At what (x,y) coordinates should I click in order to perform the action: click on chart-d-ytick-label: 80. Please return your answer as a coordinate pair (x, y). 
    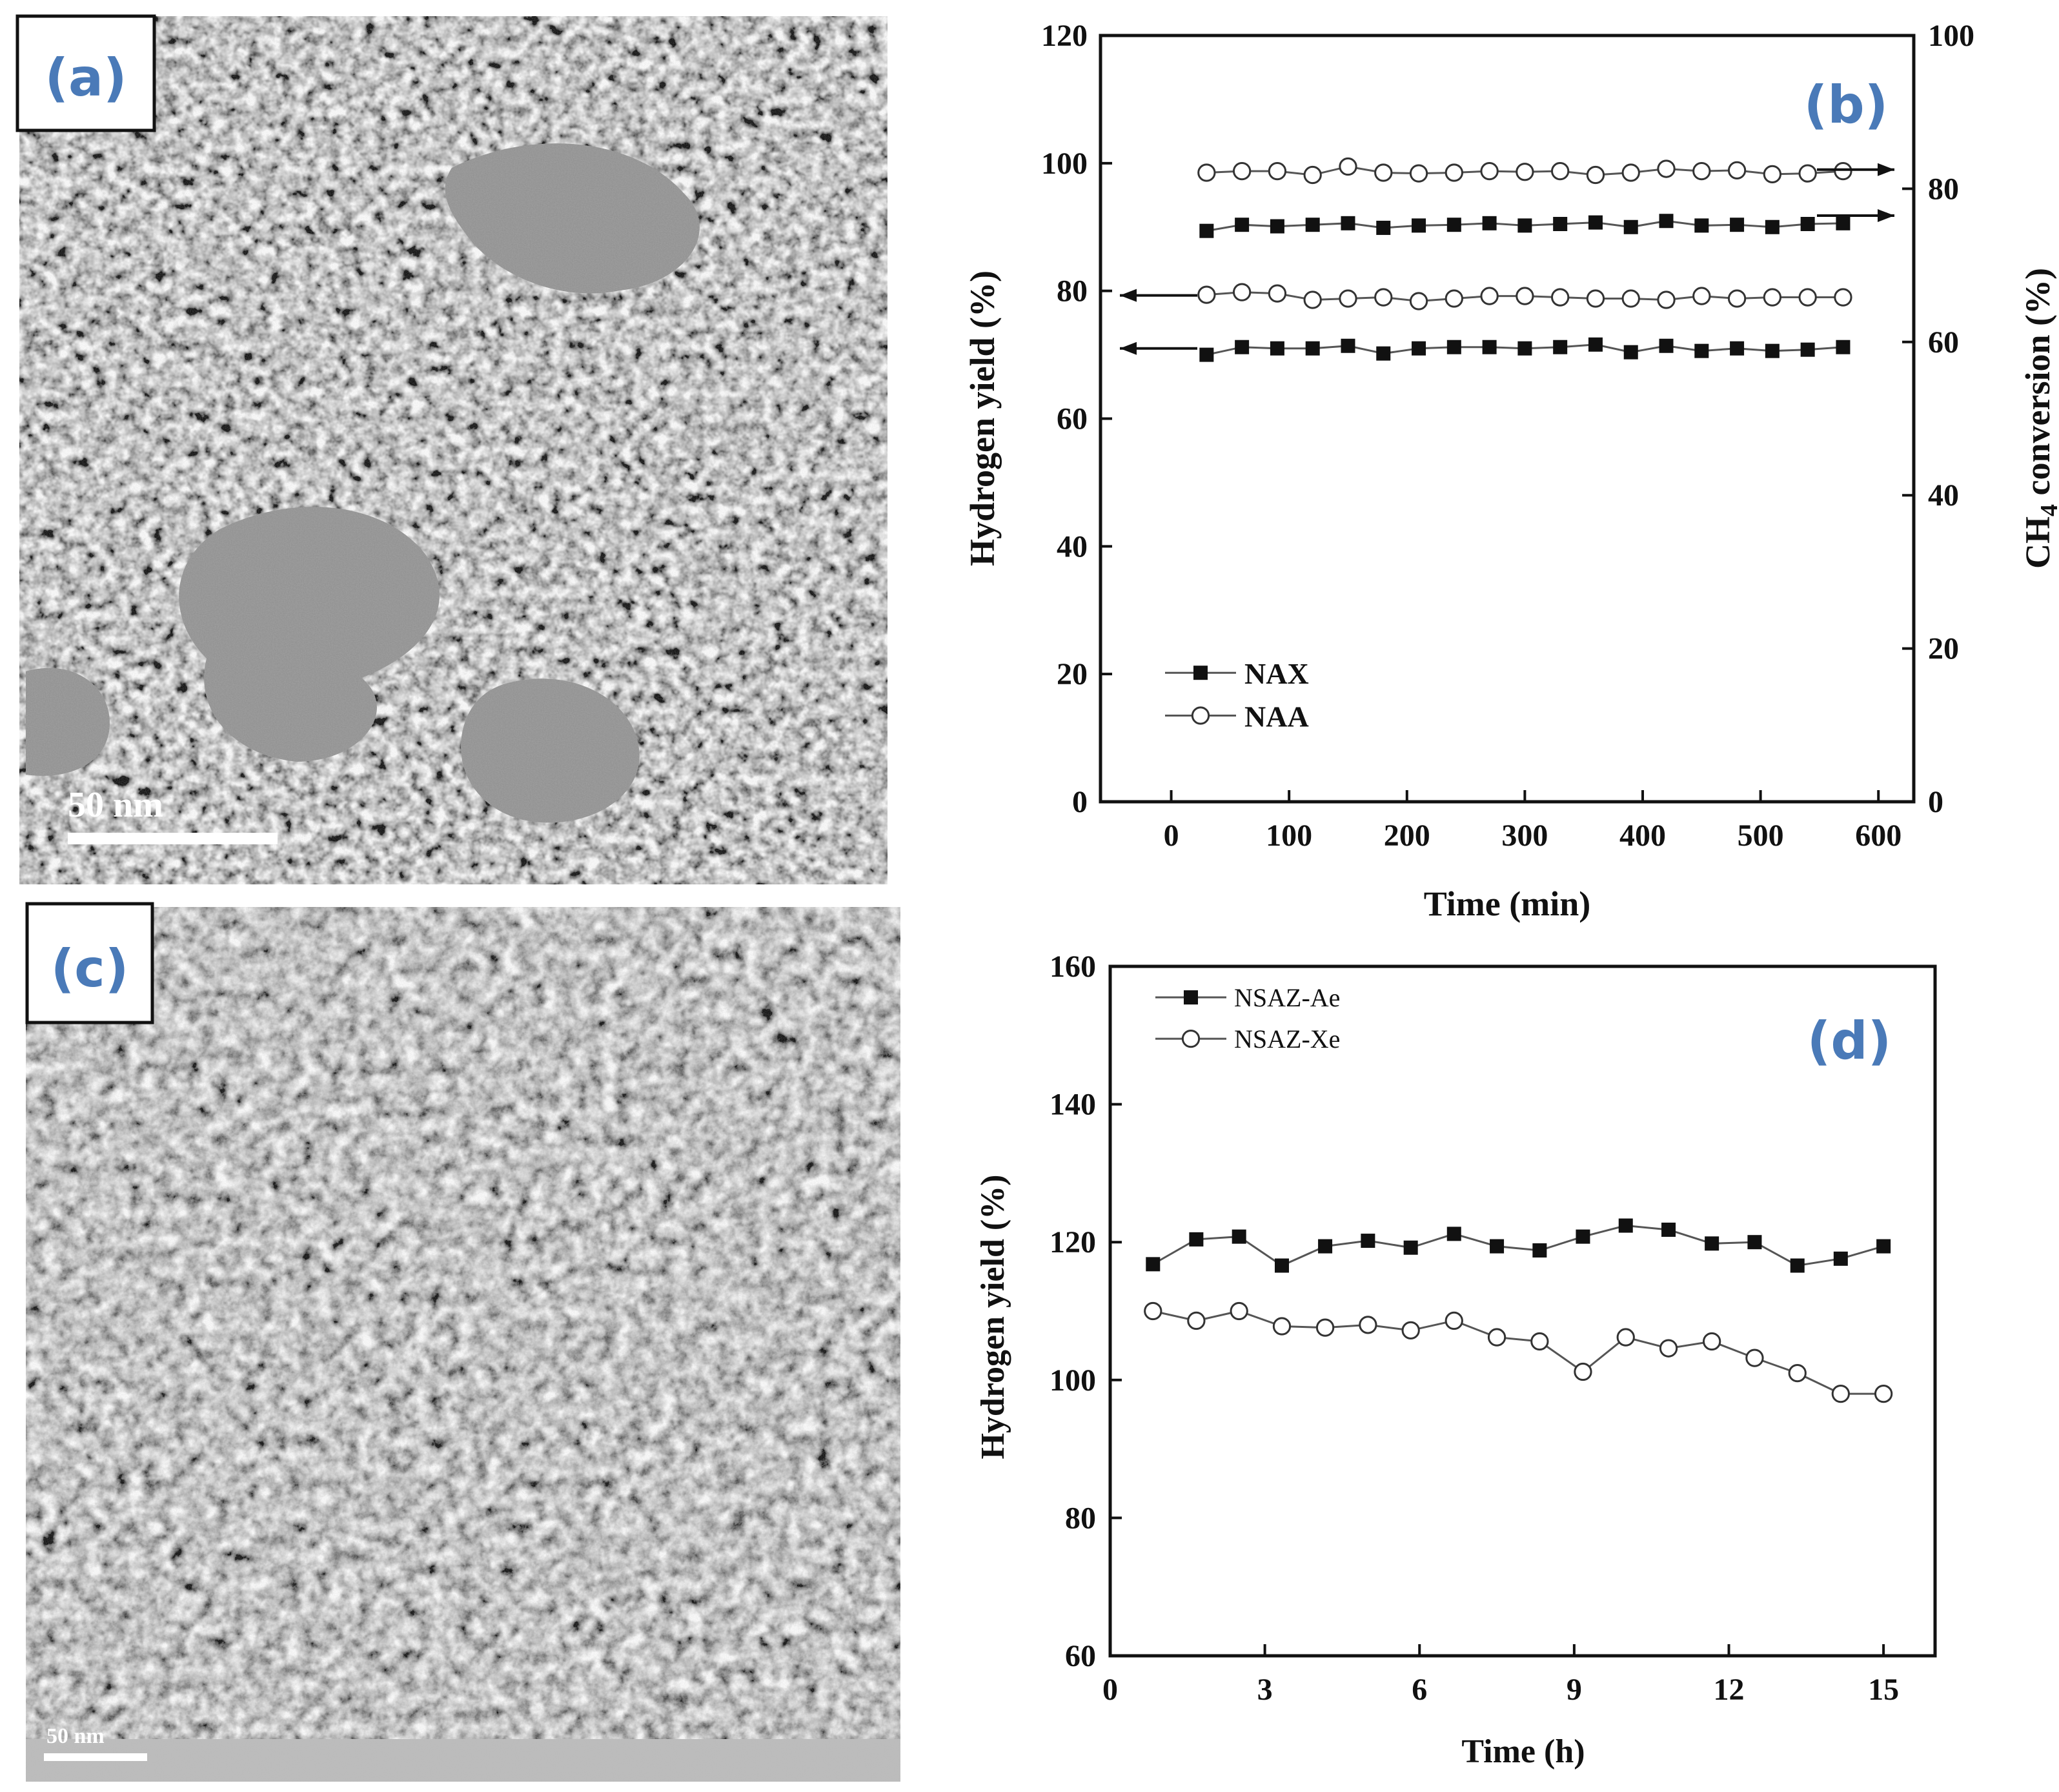
    Looking at the image, I should click on (1080, 1518).